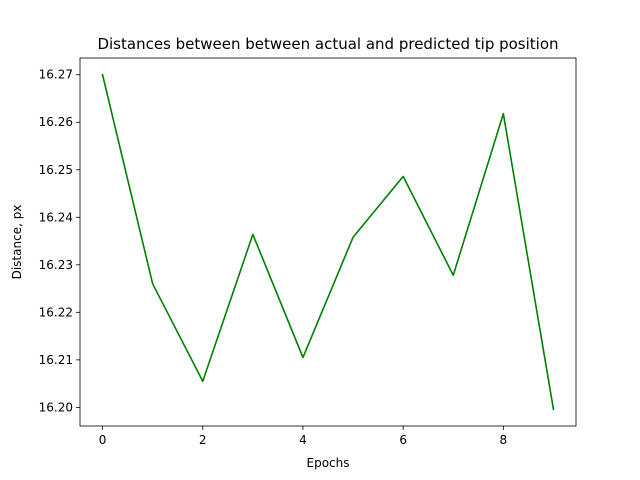 The image size is (640, 480). What do you see at coordinates (56, 75) in the screenshot?
I see `y-tick-label: 16.27` at bounding box center [56, 75].